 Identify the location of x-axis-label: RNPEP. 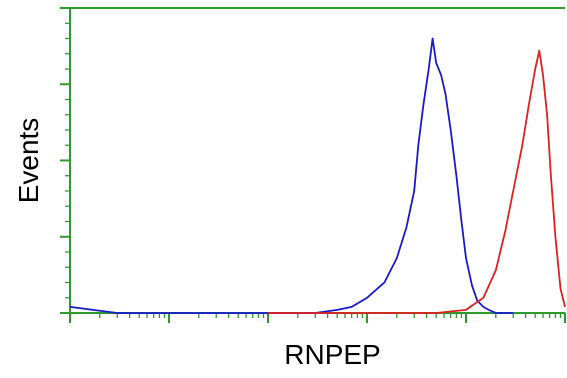
(332, 354).